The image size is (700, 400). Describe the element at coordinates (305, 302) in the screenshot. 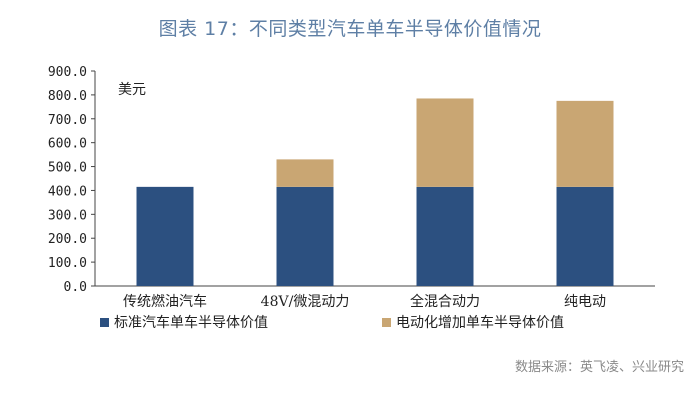

I see `x-tick-label: 48V/微混动力` at that location.